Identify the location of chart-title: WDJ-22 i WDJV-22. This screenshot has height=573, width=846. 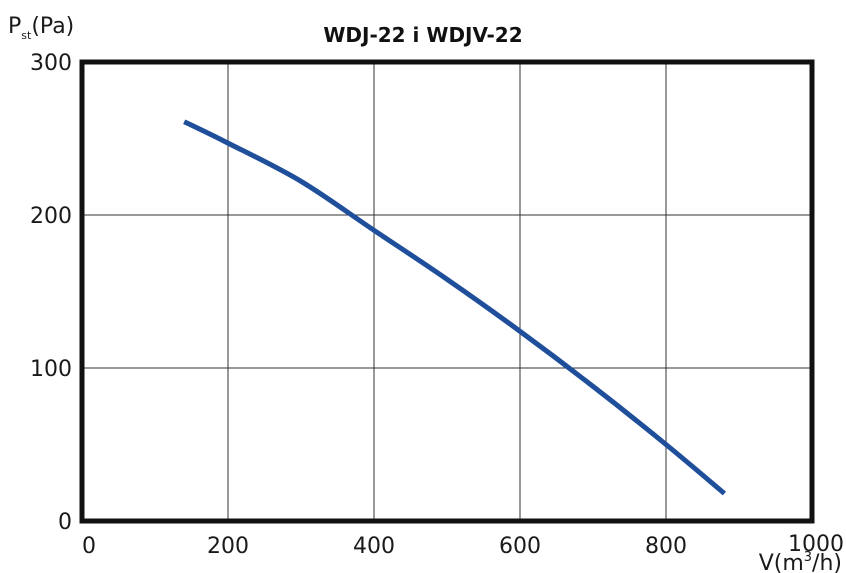
(422, 35).